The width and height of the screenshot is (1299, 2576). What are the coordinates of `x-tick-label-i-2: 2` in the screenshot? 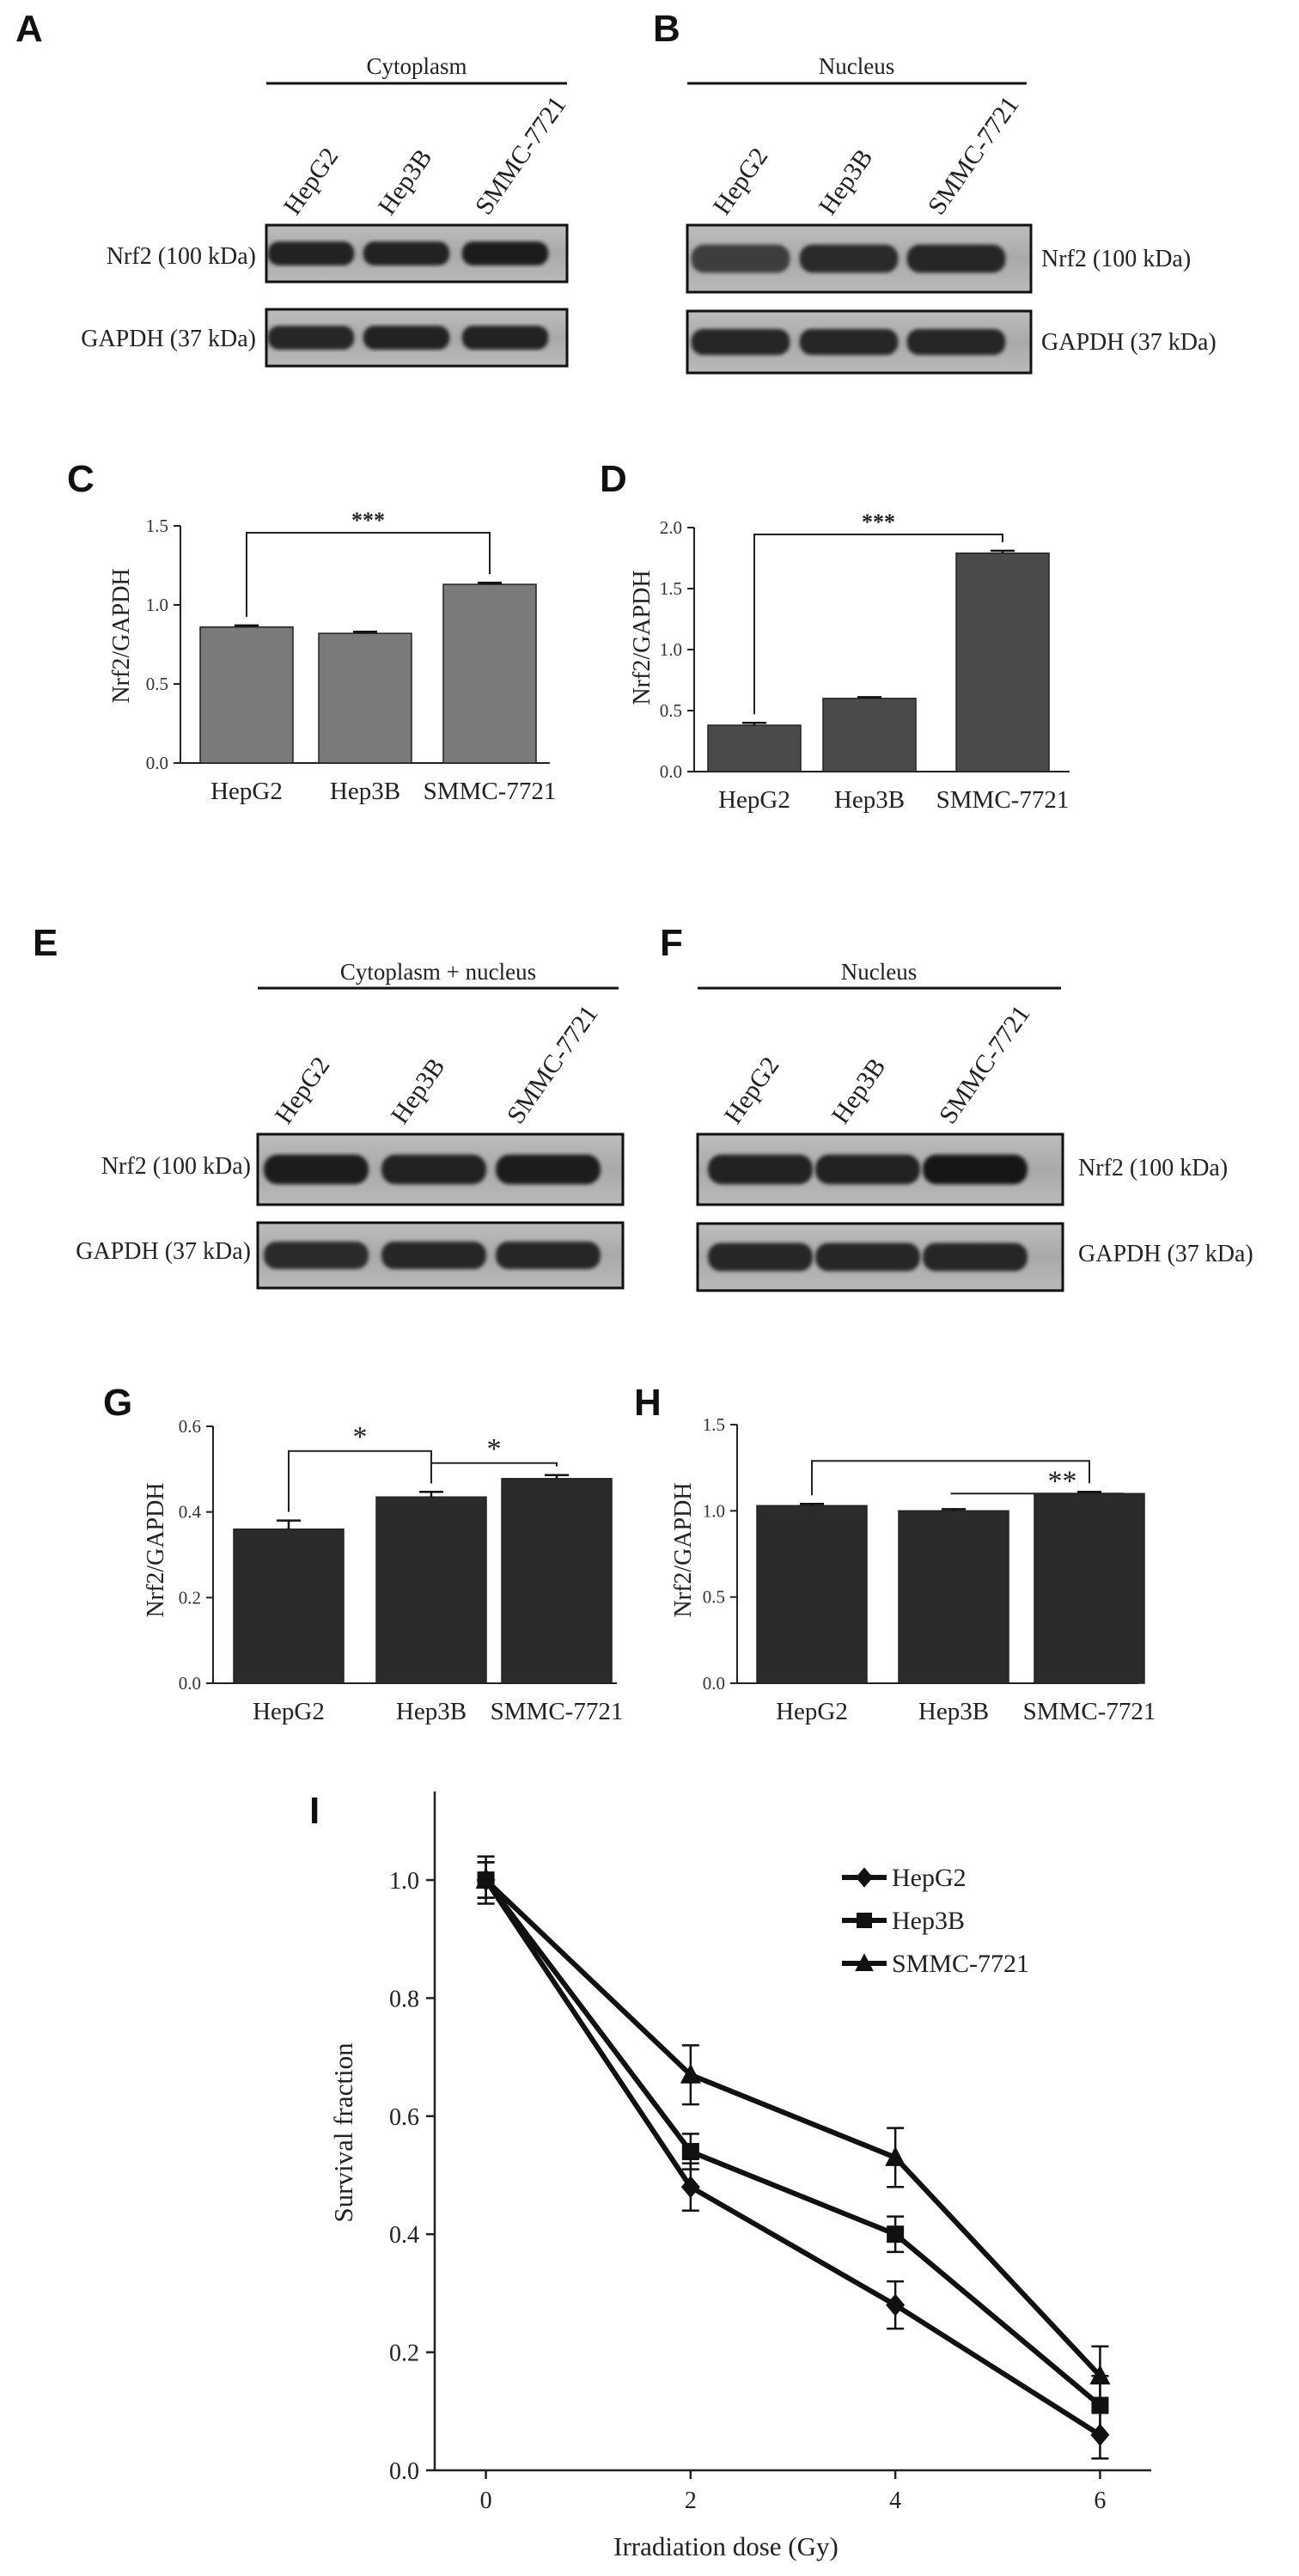 It's located at (691, 2500).